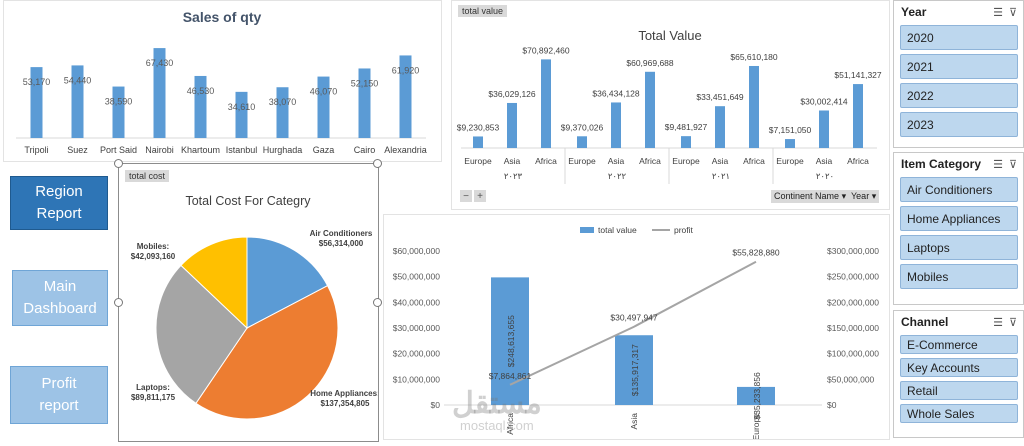  What do you see at coordinates (118, 302) in the screenshot?
I see `resize-handle-middle-left` at bounding box center [118, 302].